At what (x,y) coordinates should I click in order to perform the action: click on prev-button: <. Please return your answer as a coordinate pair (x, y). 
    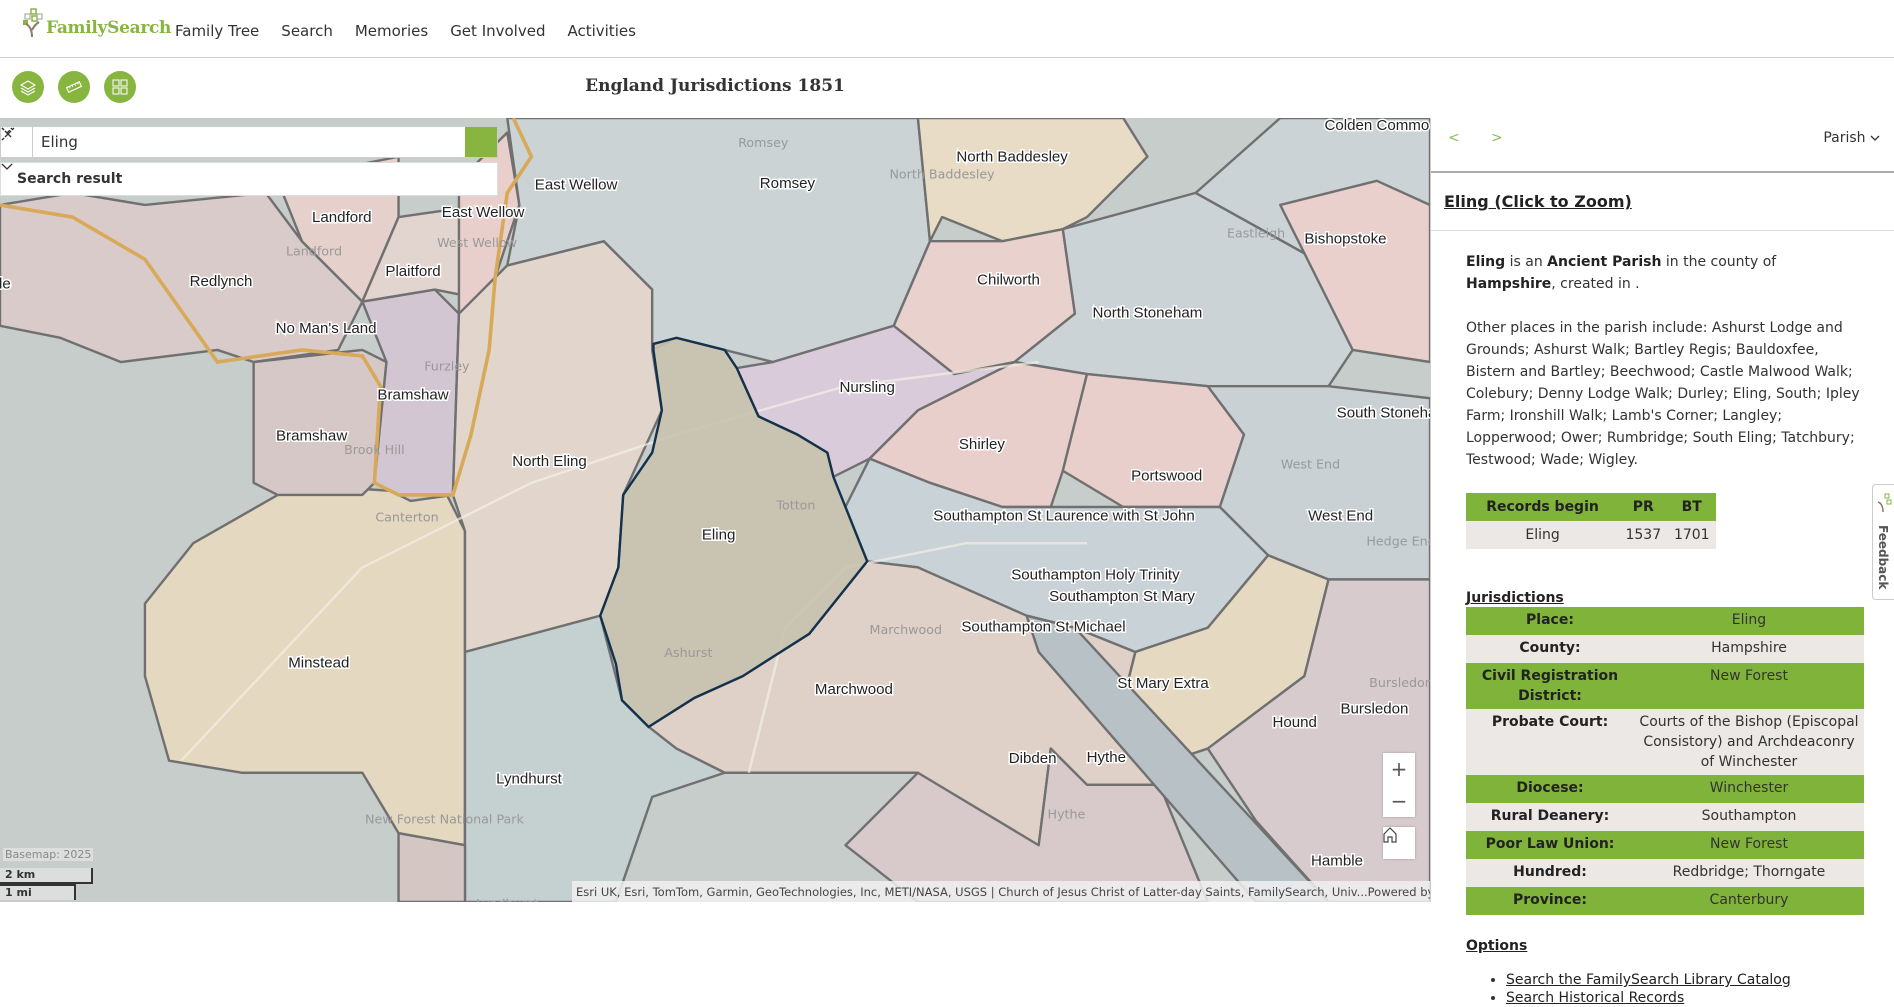
    Looking at the image, I should click on (1454, 138).